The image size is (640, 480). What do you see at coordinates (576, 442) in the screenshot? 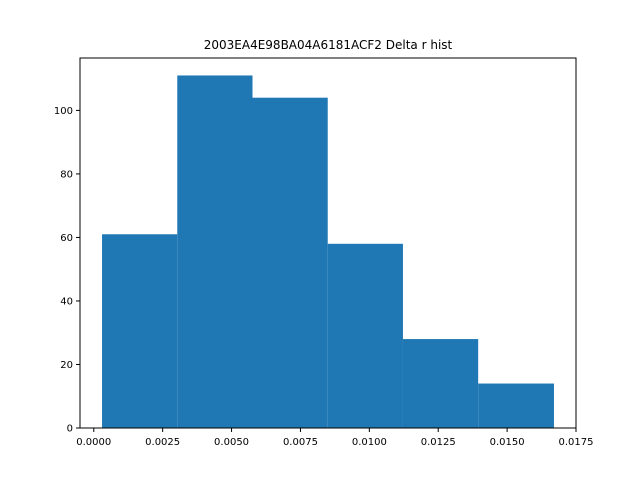
I see `x-tick-label: 0.0175` at bounding box center [576, 442].